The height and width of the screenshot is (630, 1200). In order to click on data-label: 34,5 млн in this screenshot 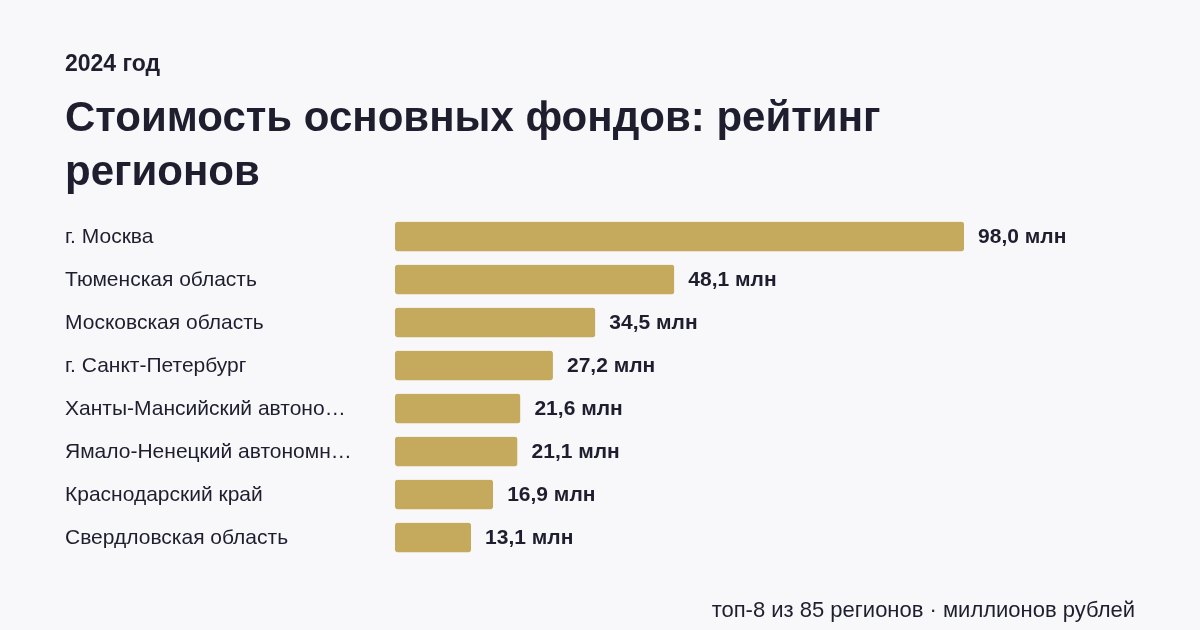, I will do `click(653, 321)`.